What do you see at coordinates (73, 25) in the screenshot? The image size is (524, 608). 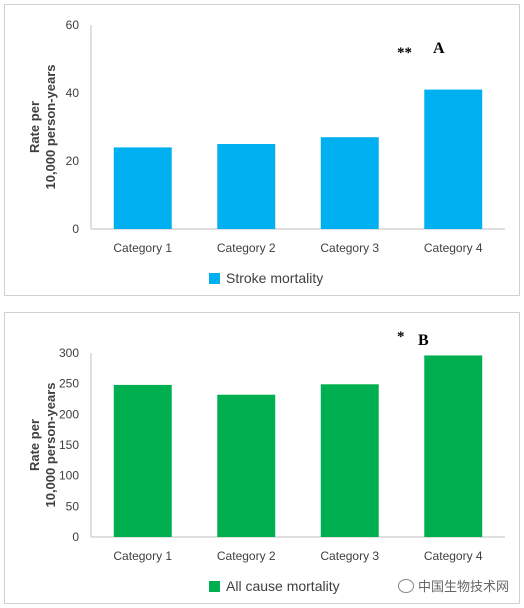 I see `y-tick-label: 60` at bounding box center [73, 25].